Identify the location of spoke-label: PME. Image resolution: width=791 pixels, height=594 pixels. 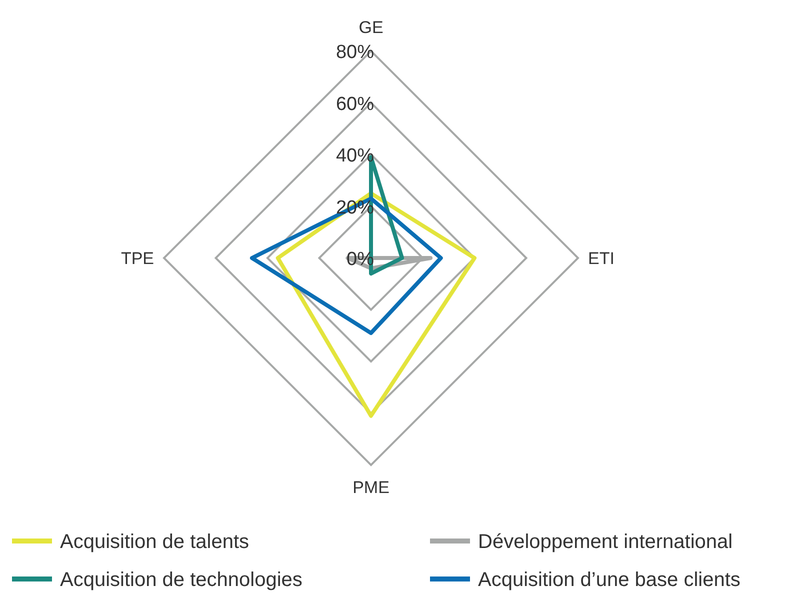
(371, 487).